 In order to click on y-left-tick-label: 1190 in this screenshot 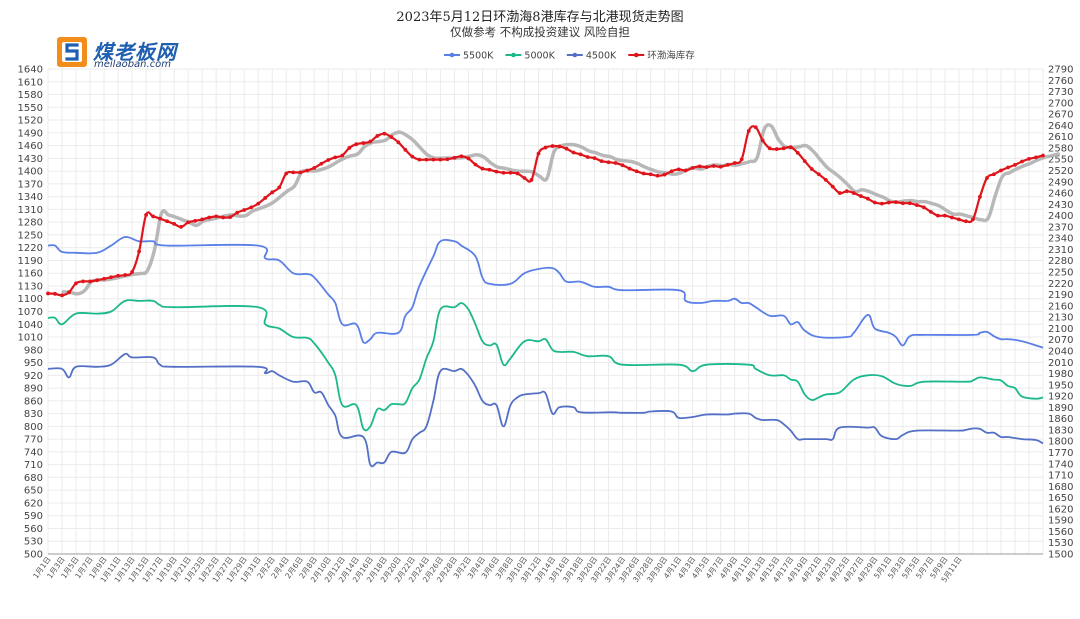, I will do `click(30, 261)`.